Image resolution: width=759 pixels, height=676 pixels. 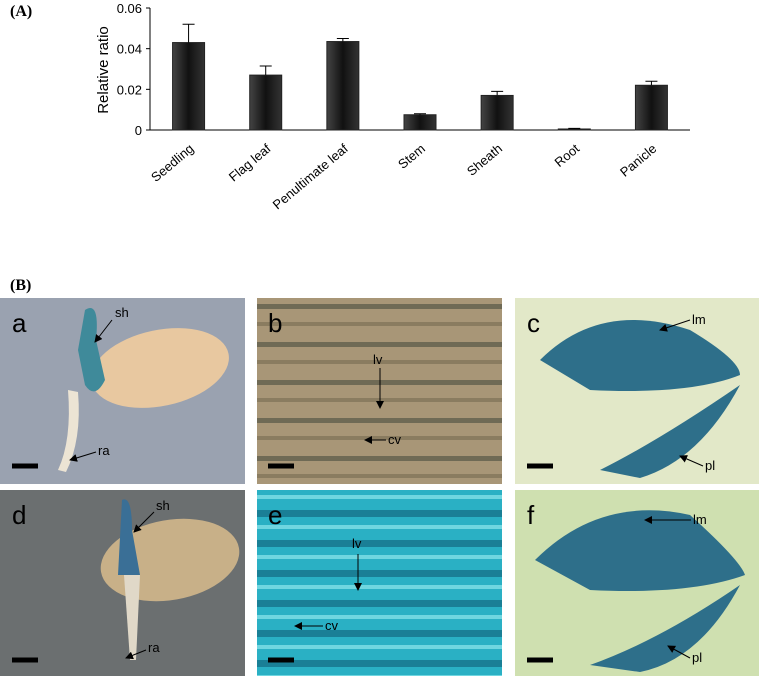 What do you see at coordinates (531, 515) in the screenshot?
I see `panel-letter: f` at bounding box center [531, 515].